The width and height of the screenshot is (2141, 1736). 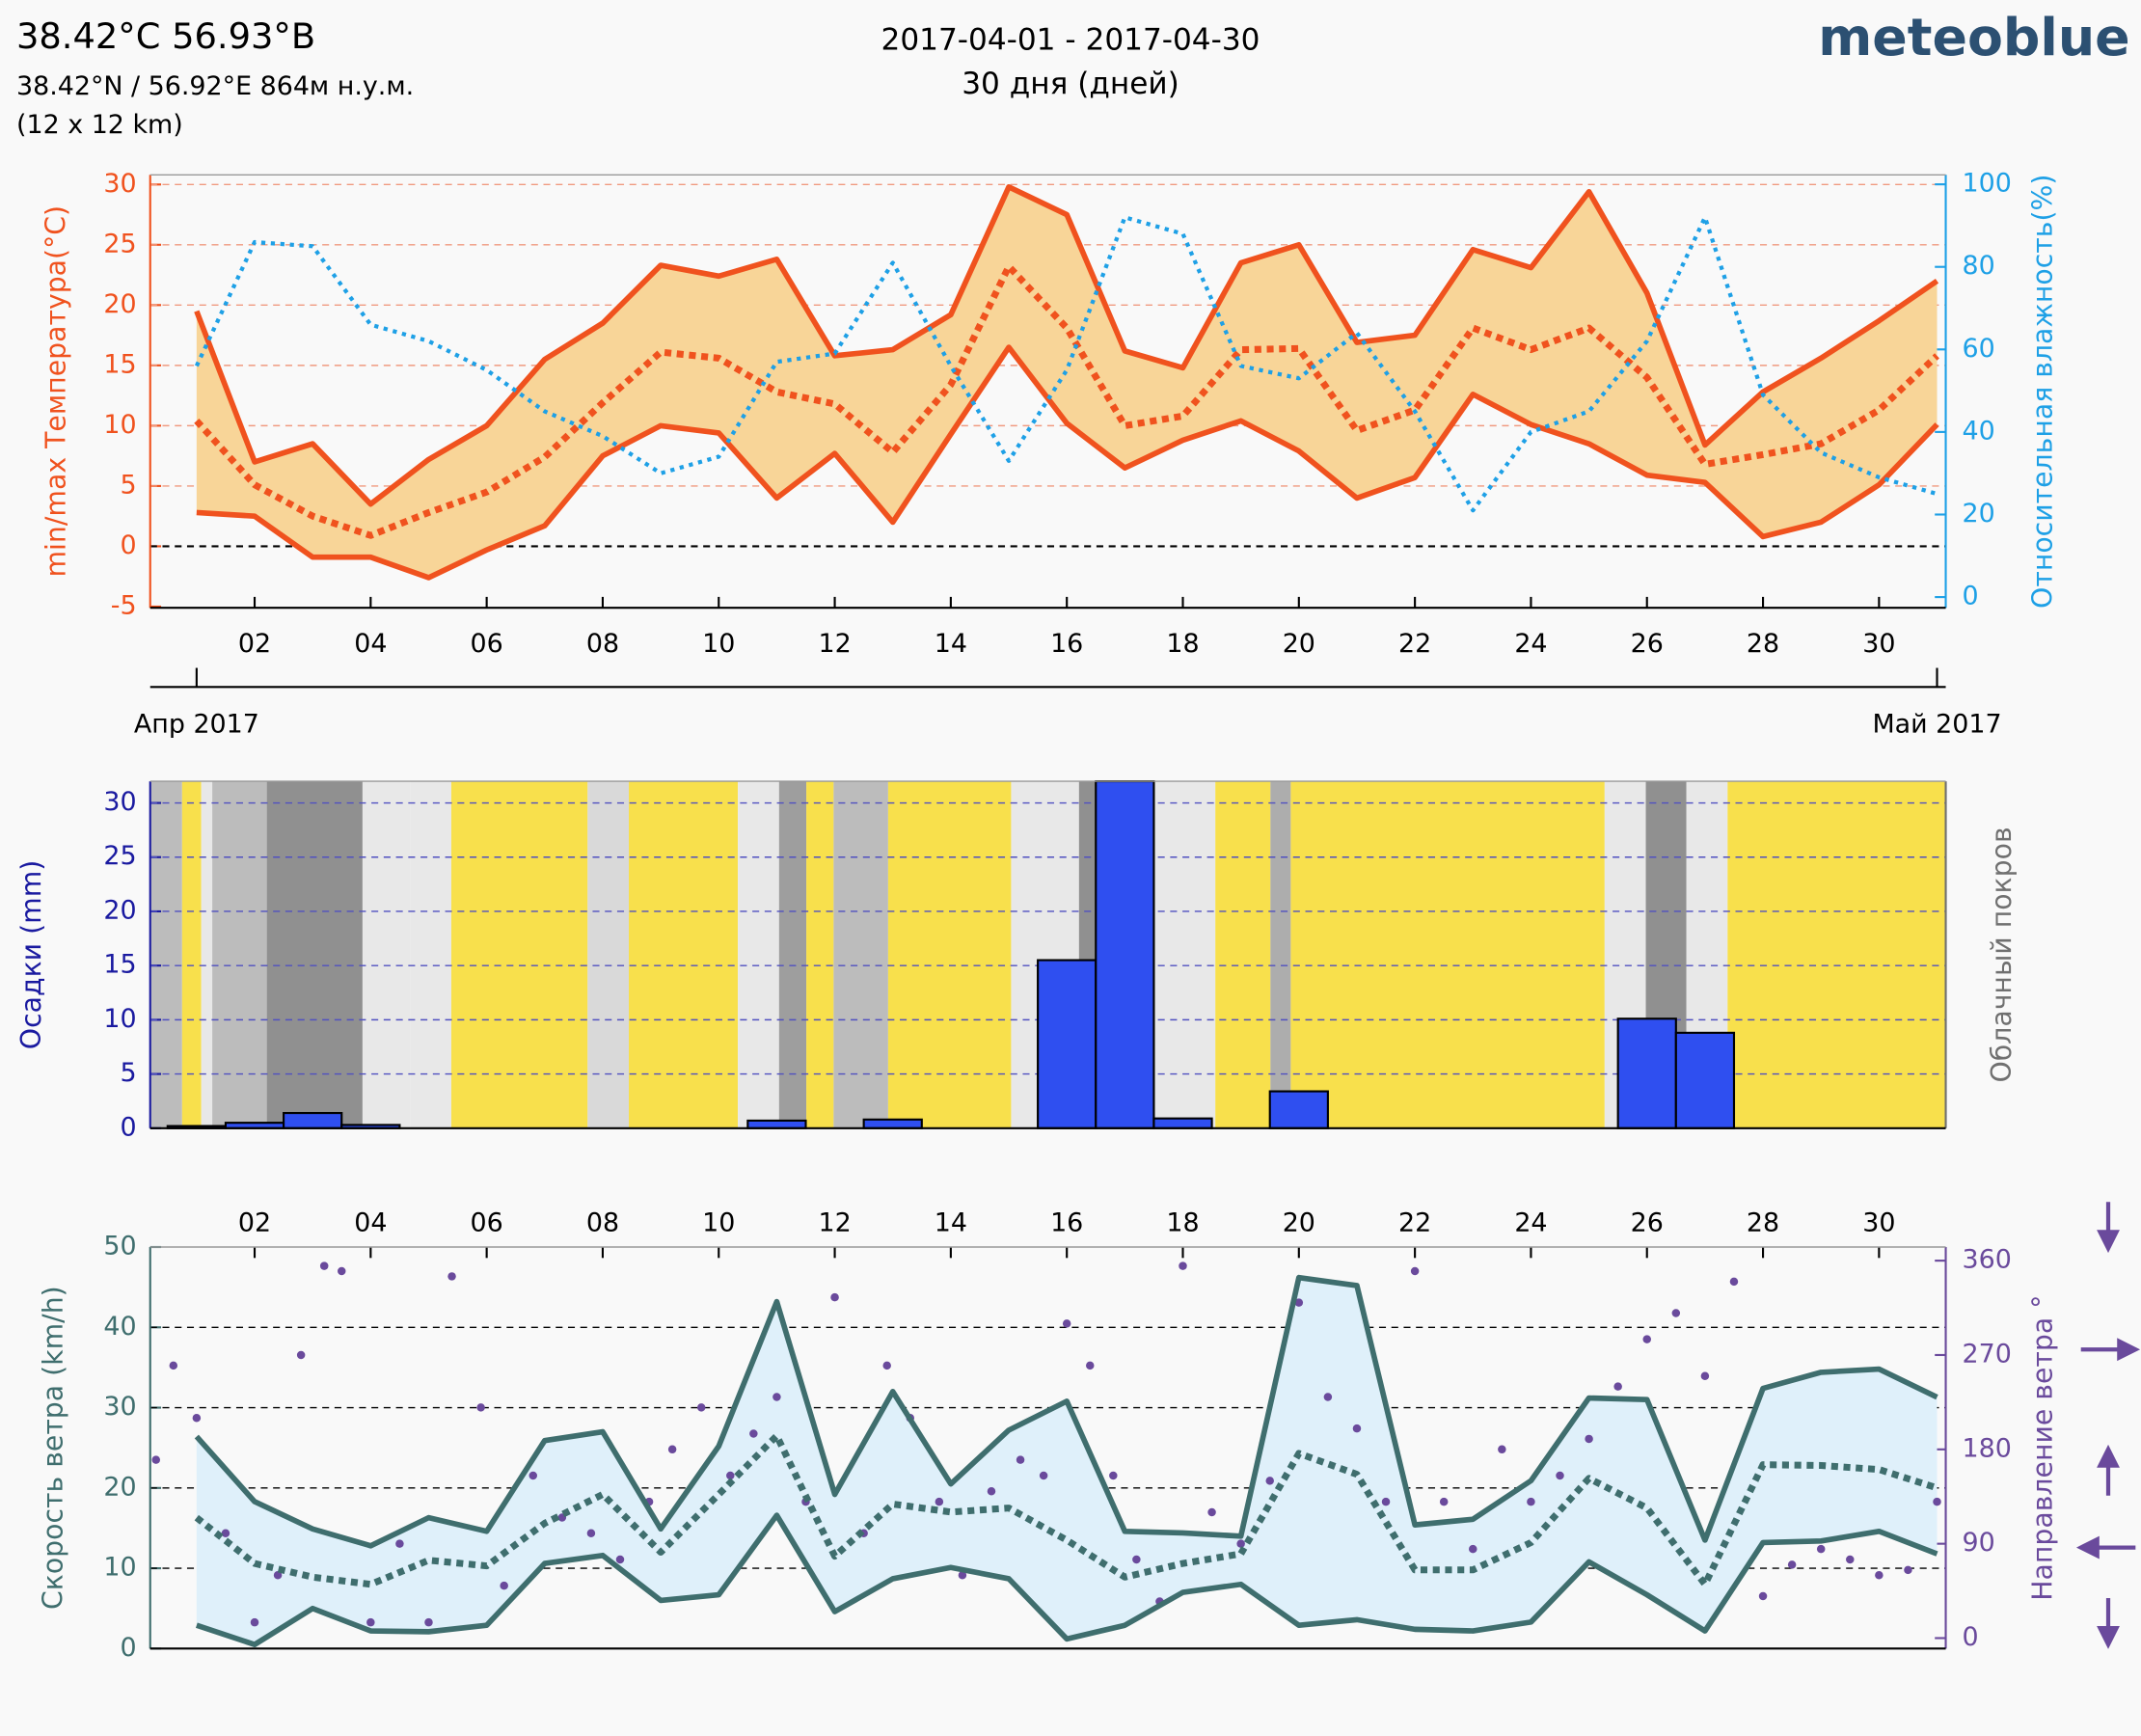 What do you see at coordinates (370, 1222) in the screenshot?
I see `x-tick-label: 04` at bounding box center [370, 1222].